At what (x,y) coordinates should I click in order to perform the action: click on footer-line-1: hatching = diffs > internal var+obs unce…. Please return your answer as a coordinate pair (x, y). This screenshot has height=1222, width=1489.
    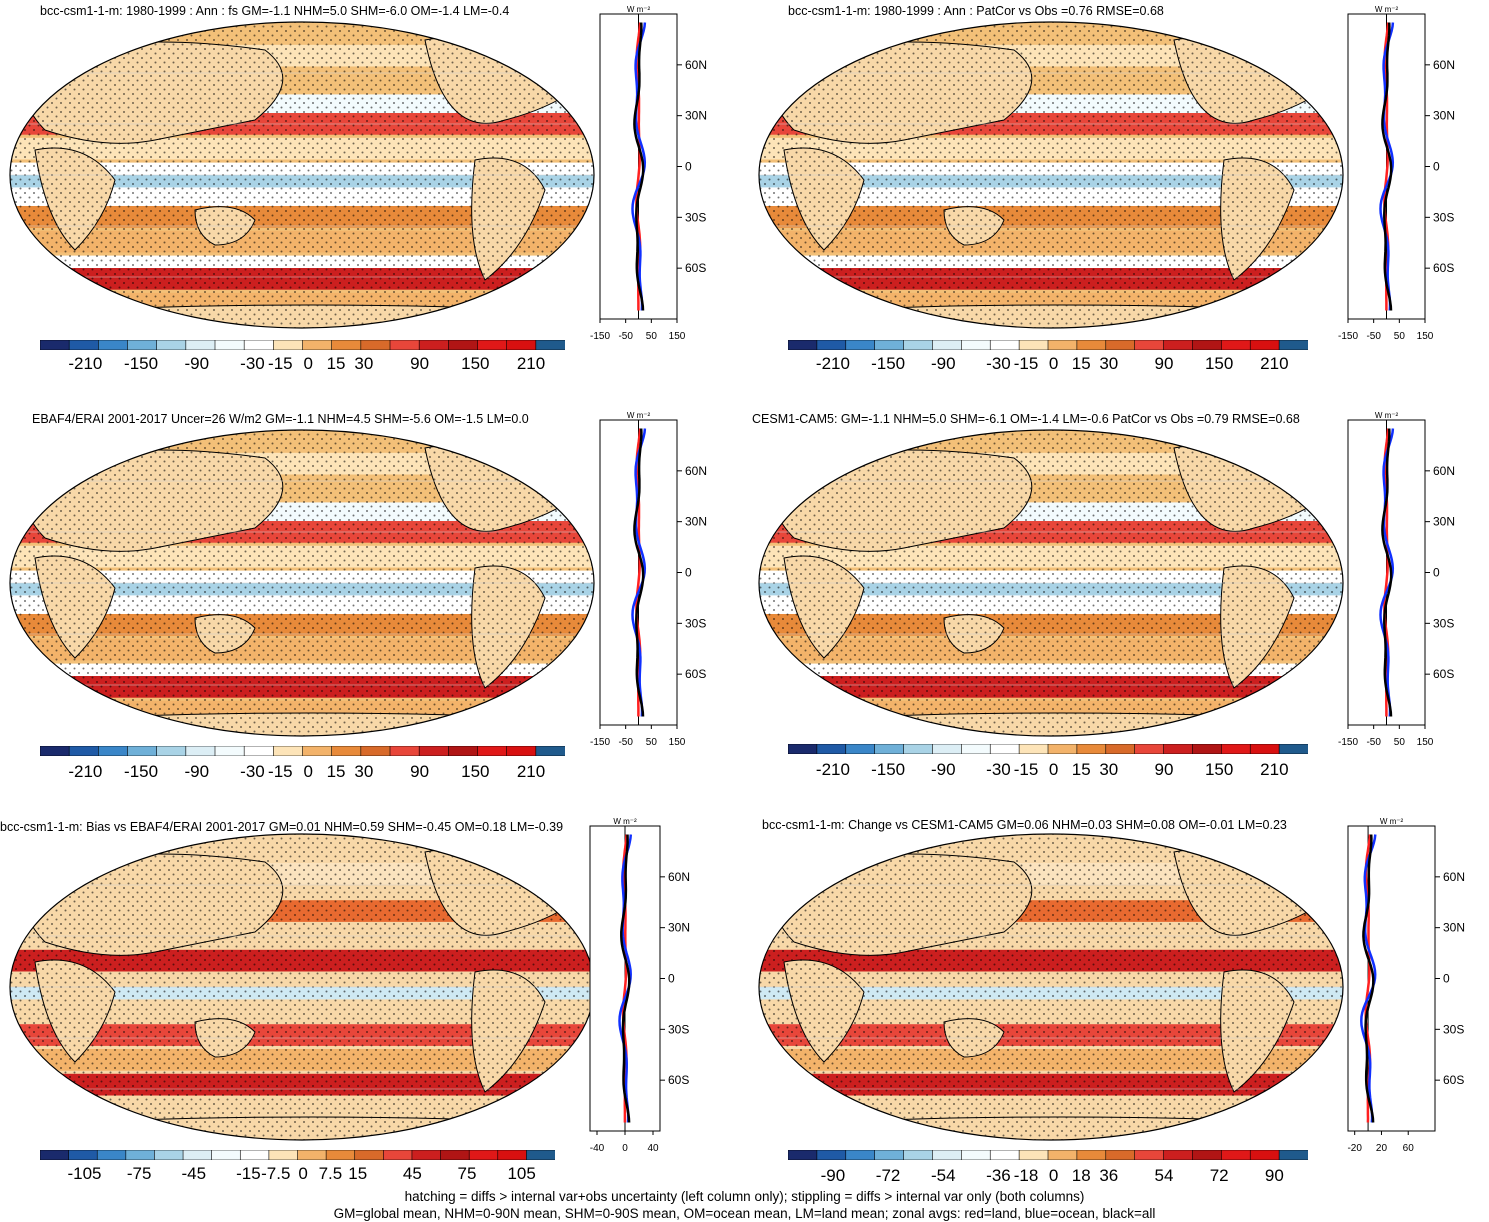
    Looking at the image, I should click on (744, 1196).